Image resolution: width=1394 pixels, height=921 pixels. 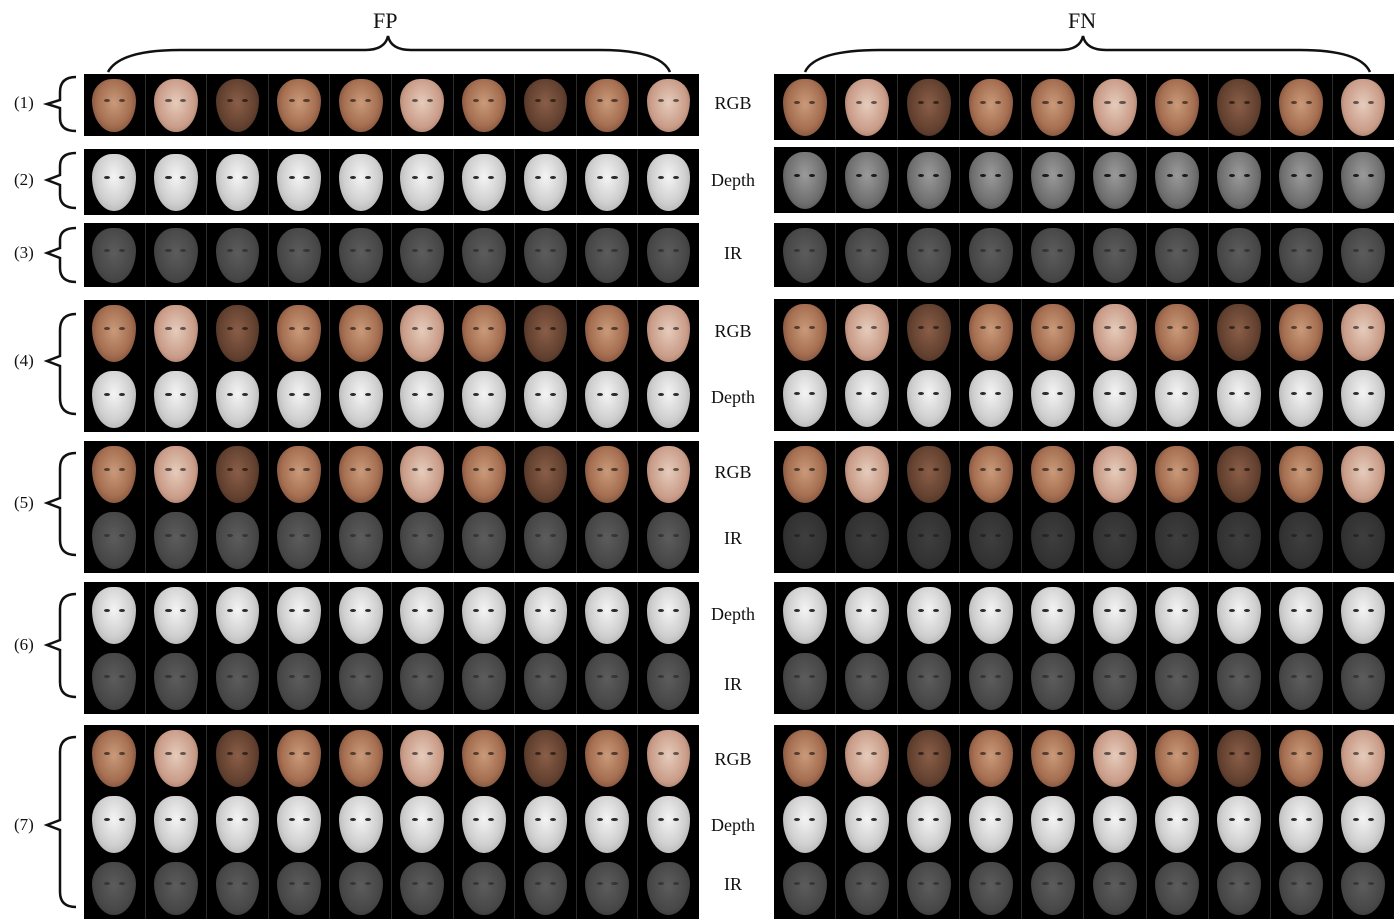 I want to click on modality-label: Depth, so click(x=733, y=825).